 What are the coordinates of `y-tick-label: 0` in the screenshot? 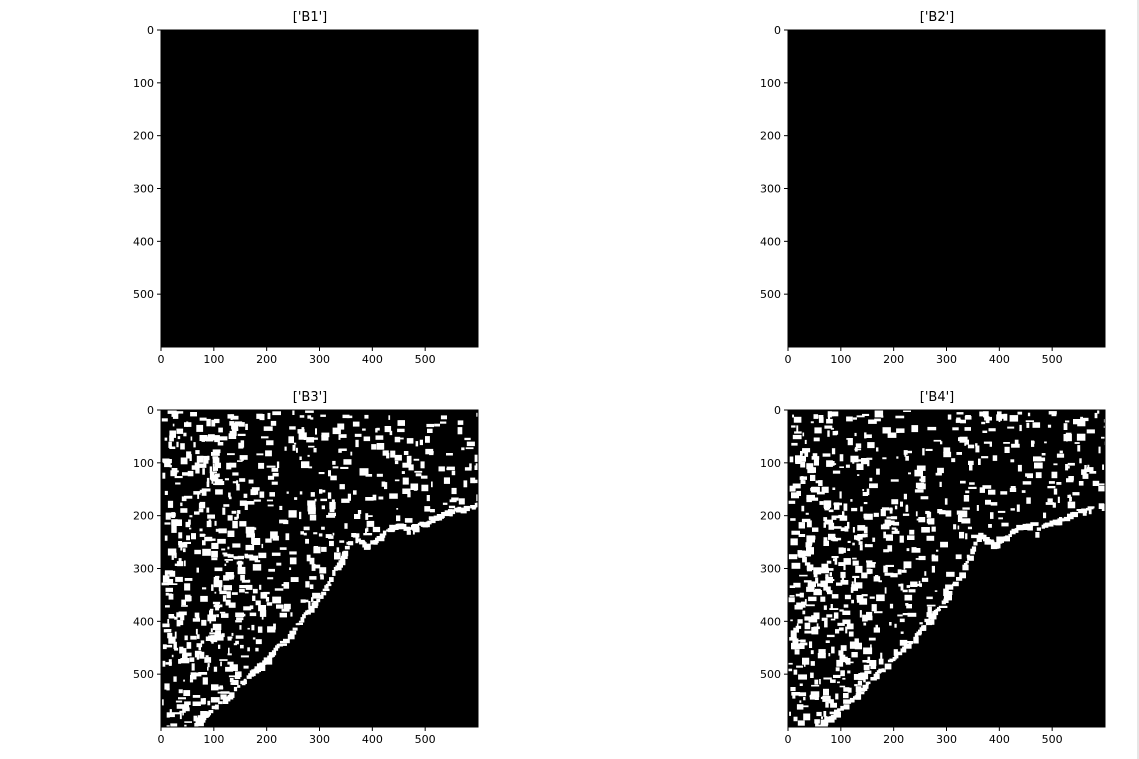 It's located at (150, 410).